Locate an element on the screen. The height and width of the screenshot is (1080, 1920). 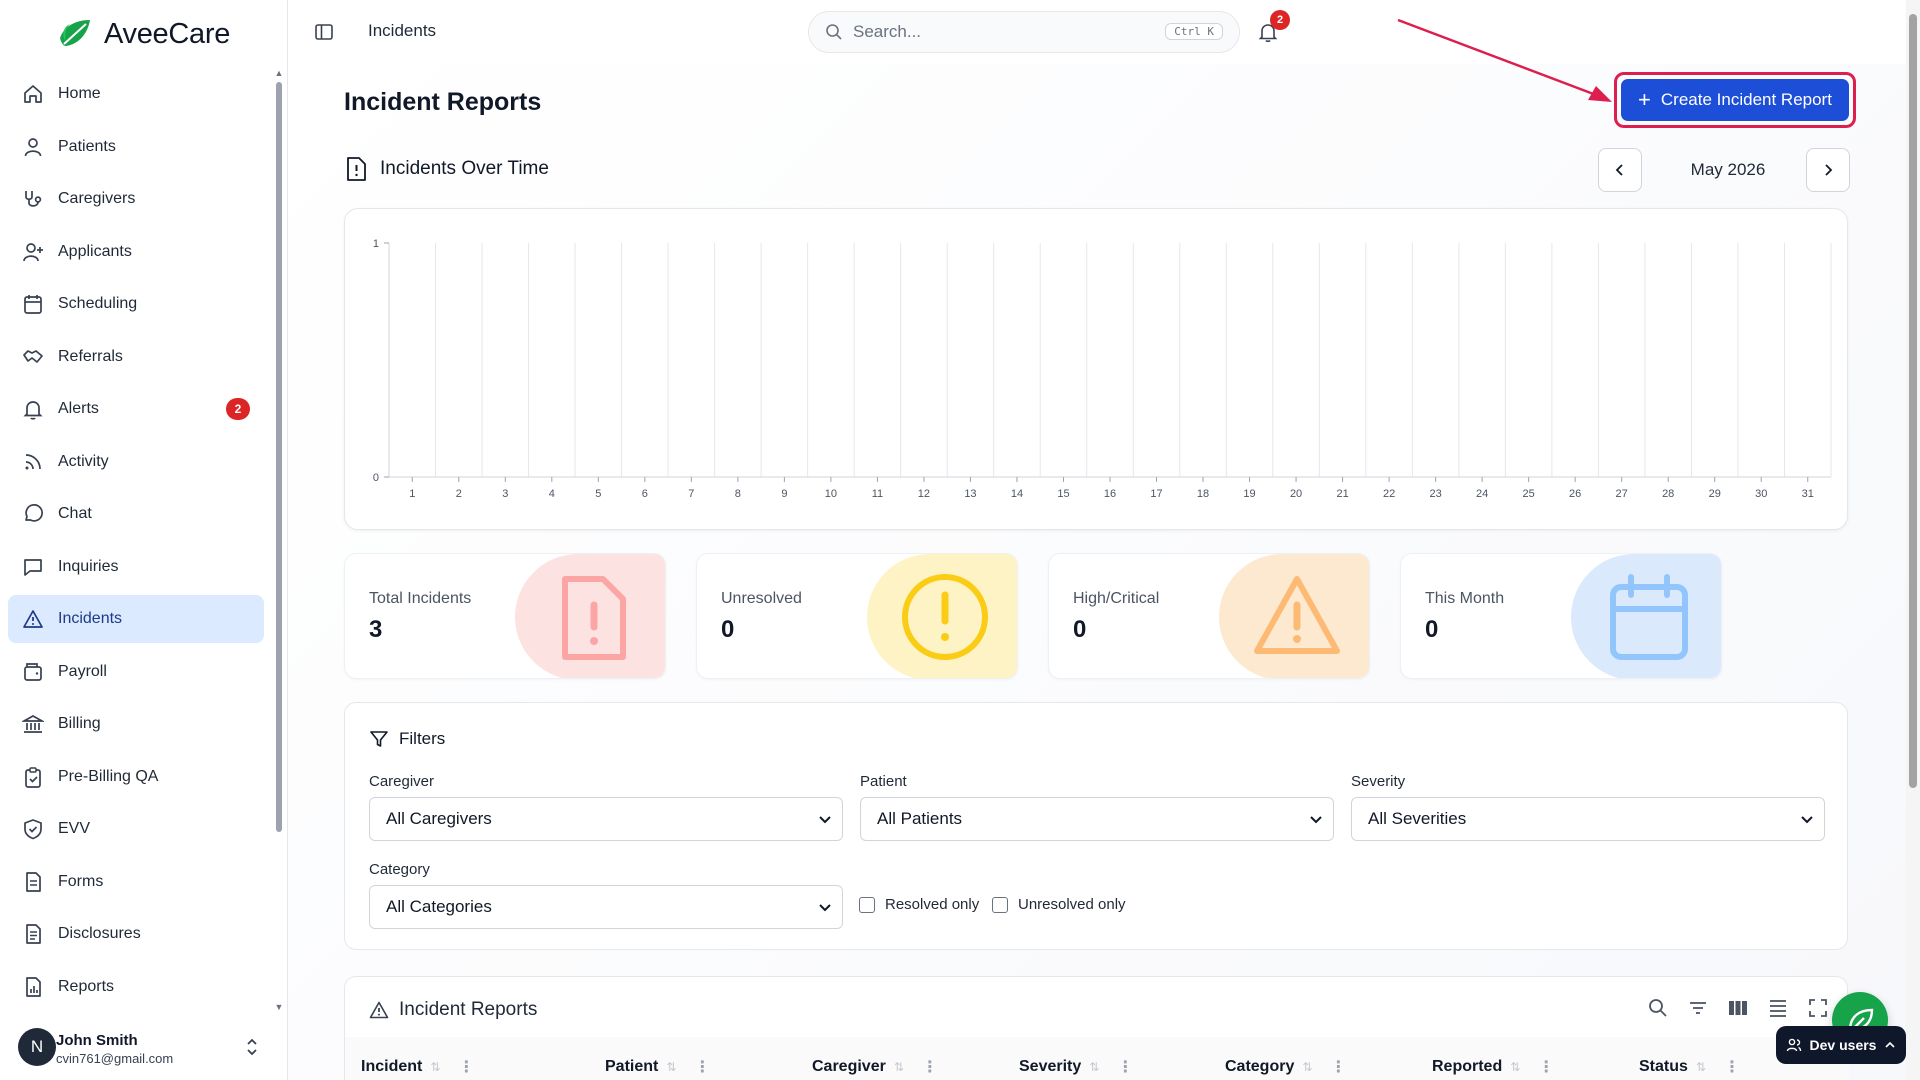
stat-label: Unresolved is located at coordinates (761, 598).